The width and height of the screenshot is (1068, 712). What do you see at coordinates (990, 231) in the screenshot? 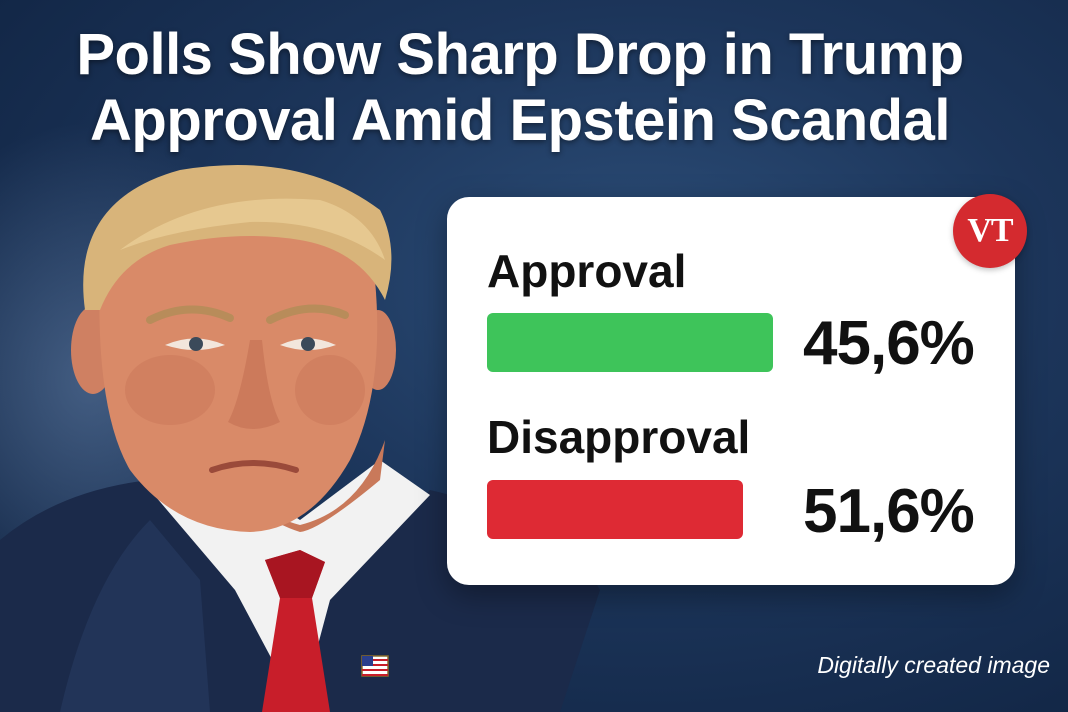
I see `vt-logo: VT` at bounding box center [990, 231].